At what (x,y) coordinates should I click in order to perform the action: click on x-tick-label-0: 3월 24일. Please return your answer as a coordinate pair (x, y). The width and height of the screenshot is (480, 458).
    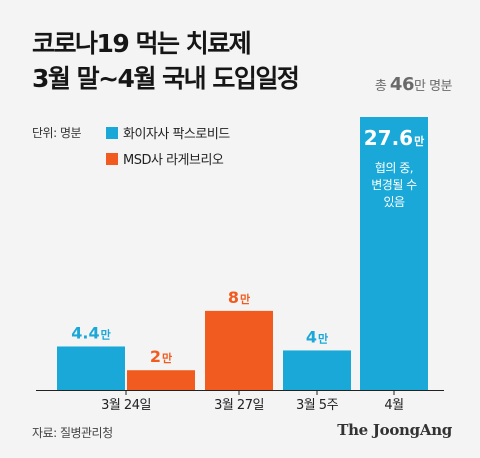
    Looking at the image, I should click on (126, 405).